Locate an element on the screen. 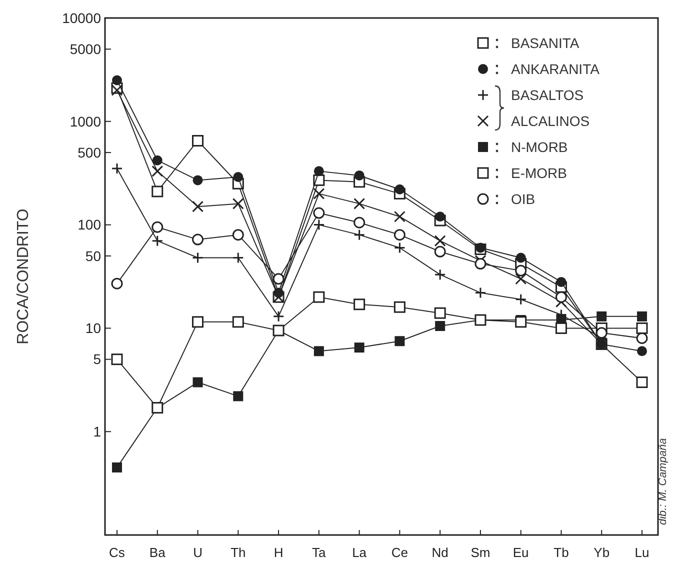 The height and width of the screenshot is (581, 677). y-tick-label: 10 is located at coordinates (93, 328).